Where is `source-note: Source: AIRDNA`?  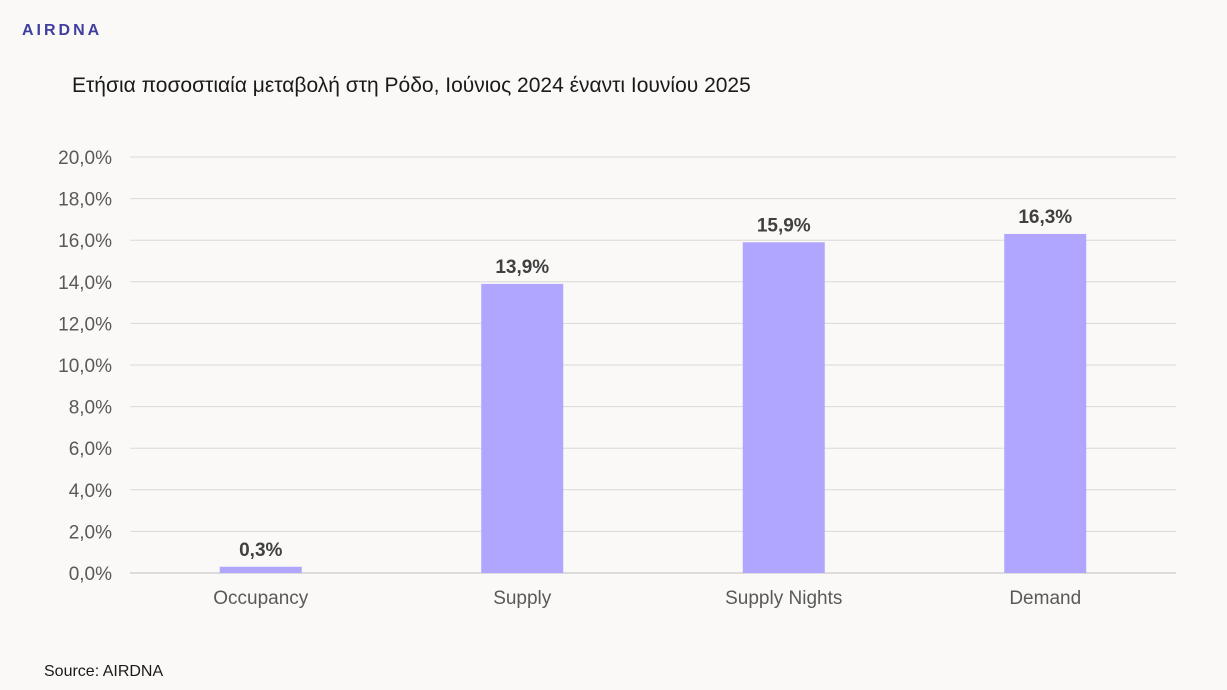 source-note: Source: AIRDNA is located at coordinates (104, 671).